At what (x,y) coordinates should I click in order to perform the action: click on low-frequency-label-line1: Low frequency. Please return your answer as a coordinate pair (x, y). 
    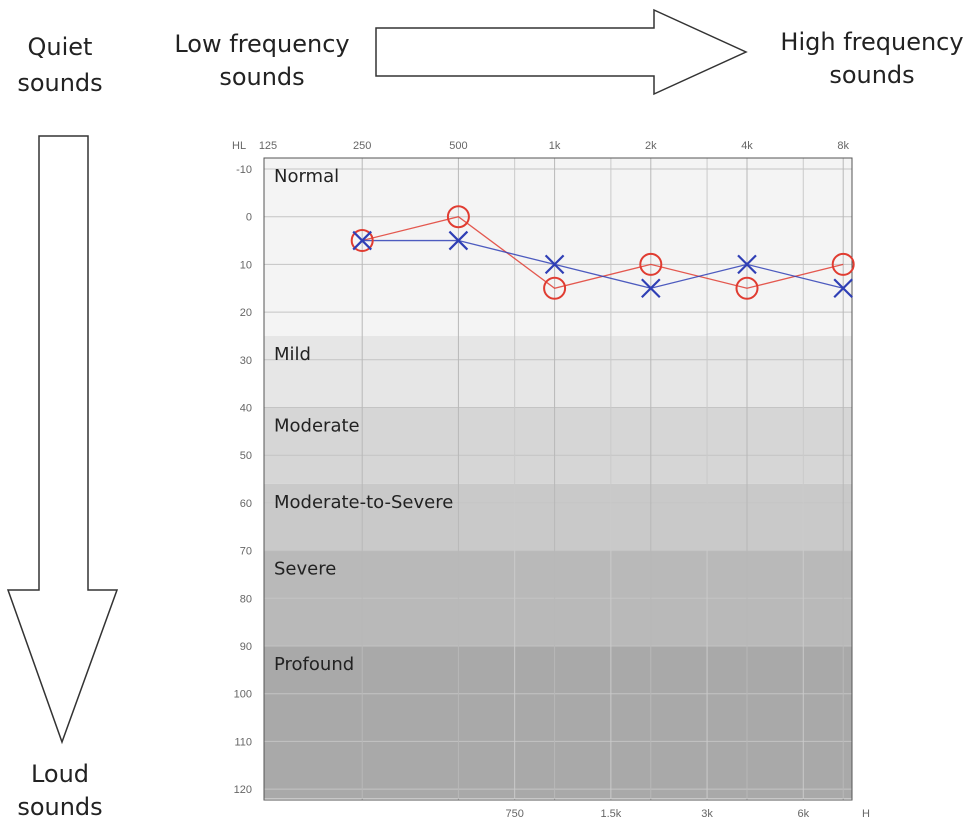
    Looking at the image, I should click on (261, 44).